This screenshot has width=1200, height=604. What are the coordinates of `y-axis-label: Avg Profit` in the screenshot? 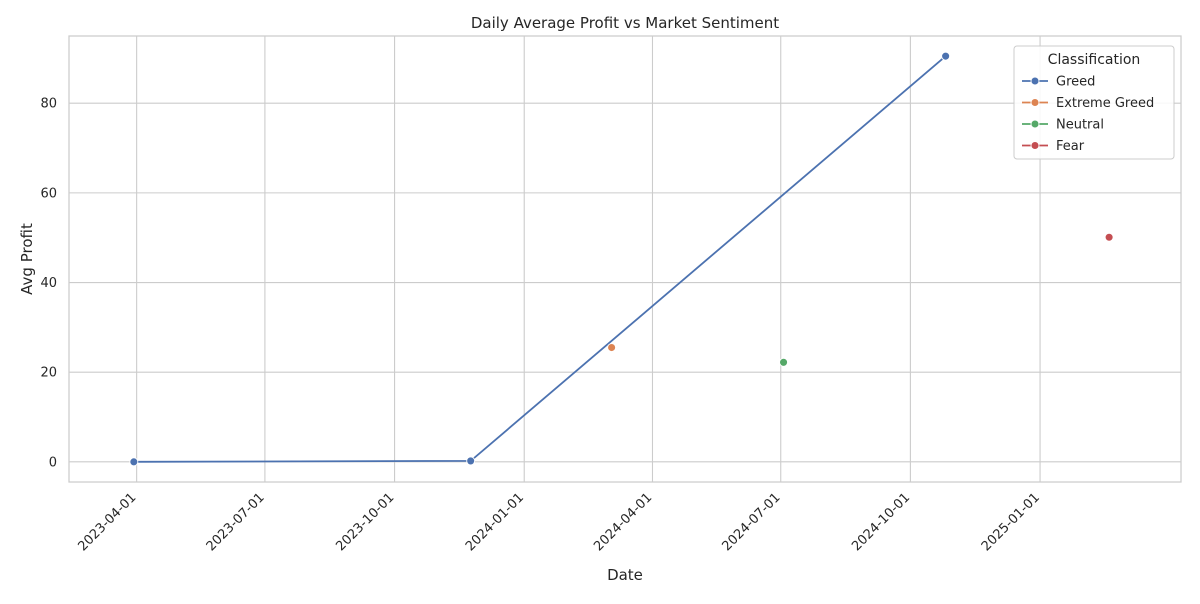 It's located at (27, 259).